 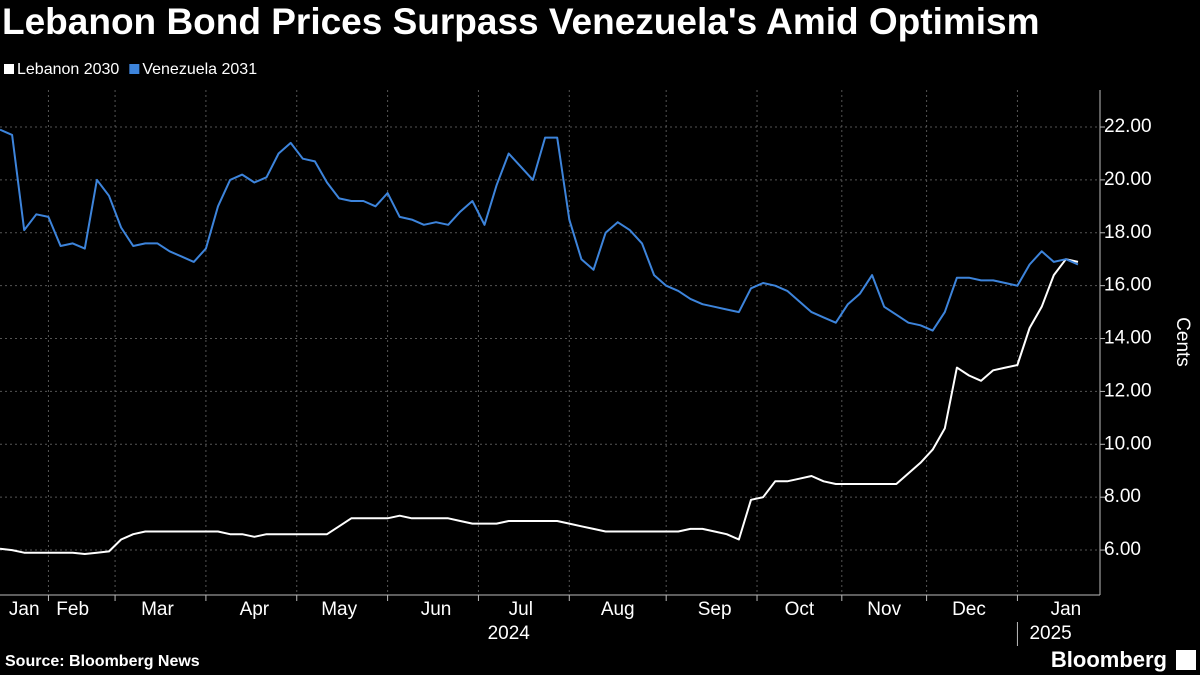 What do you see at coordinates (1182, 342) in the screenshot?
I see `y-axis-label: Cents` at bounding box center [1182, 342].